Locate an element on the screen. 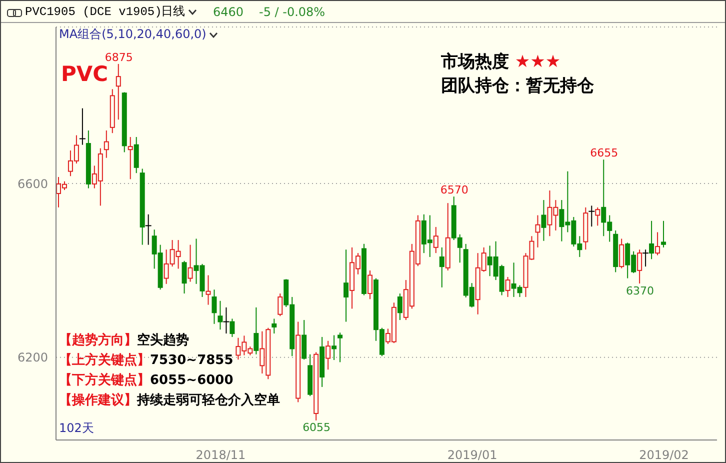 This screenshot has height=463, width=726. annotation: 102天 is located at coordinates (76, 428).